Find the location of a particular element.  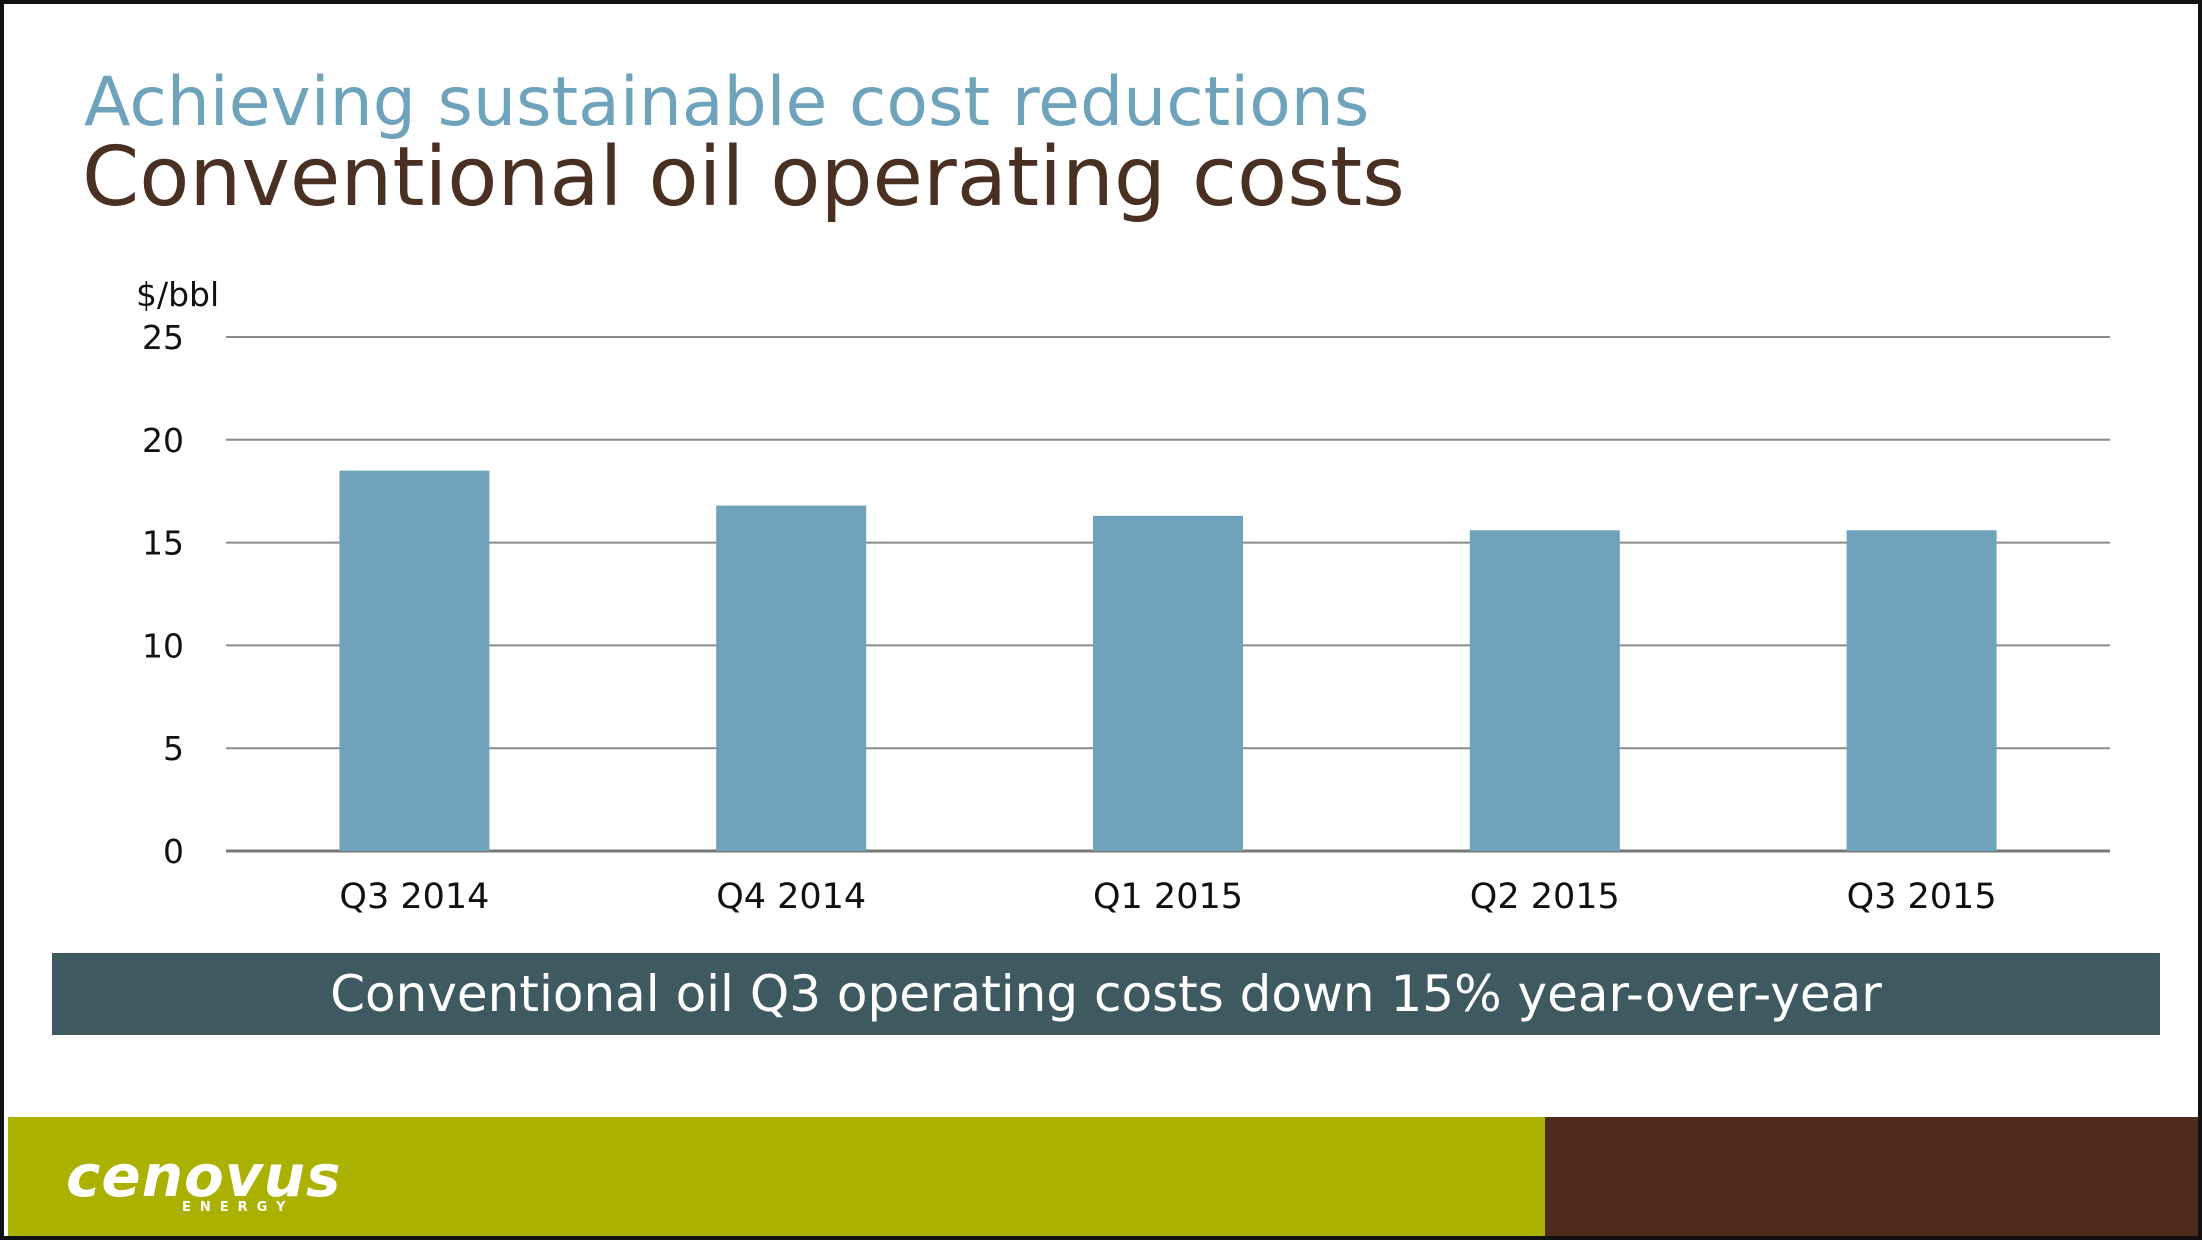

y-axis-label: $/bbl is located at coordinates (177, 294).